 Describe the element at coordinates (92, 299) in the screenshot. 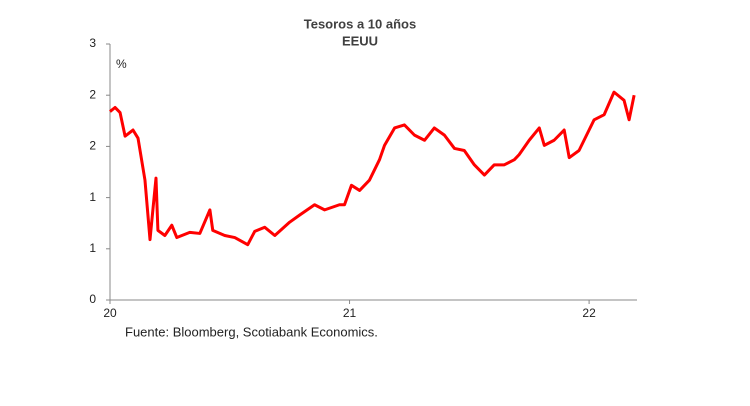

I see `y-tick-label: 0` at that location.